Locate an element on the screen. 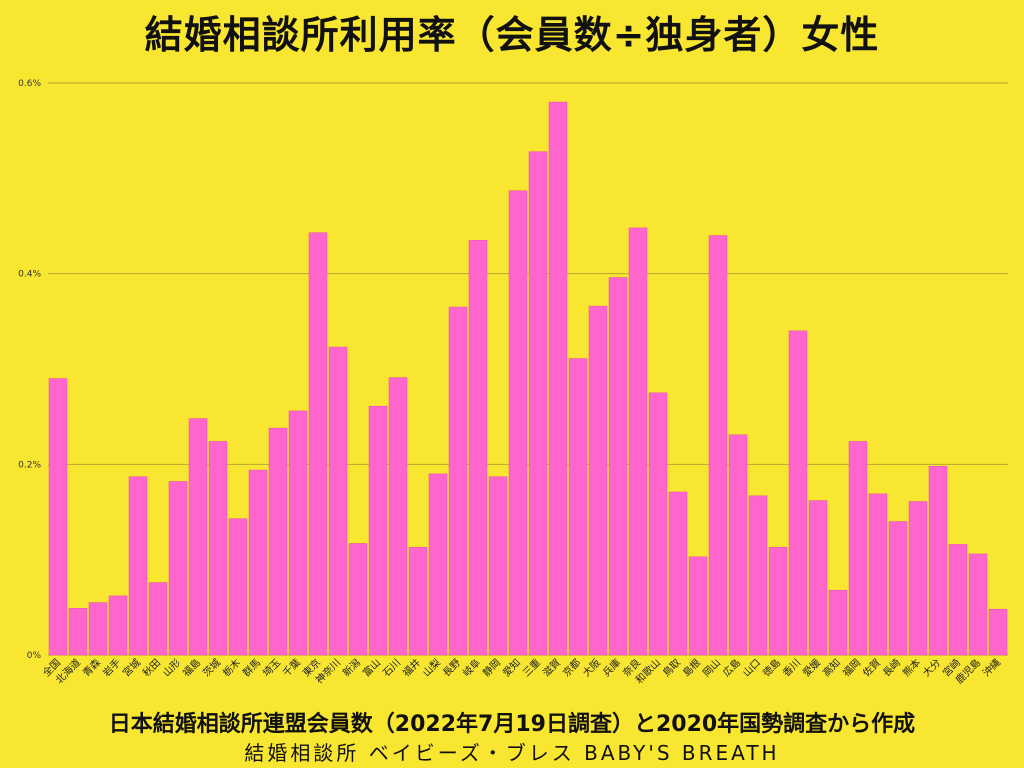  x-tick-label: 滋賀 is located at coordinates (551, 667).